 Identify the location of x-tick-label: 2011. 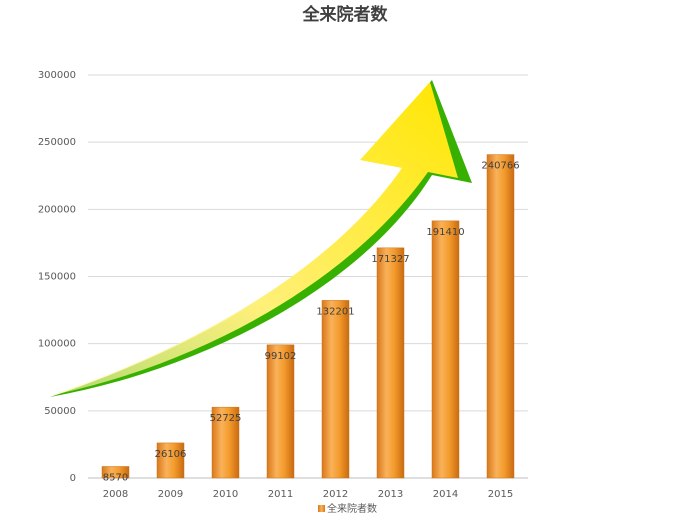
(280, 494).